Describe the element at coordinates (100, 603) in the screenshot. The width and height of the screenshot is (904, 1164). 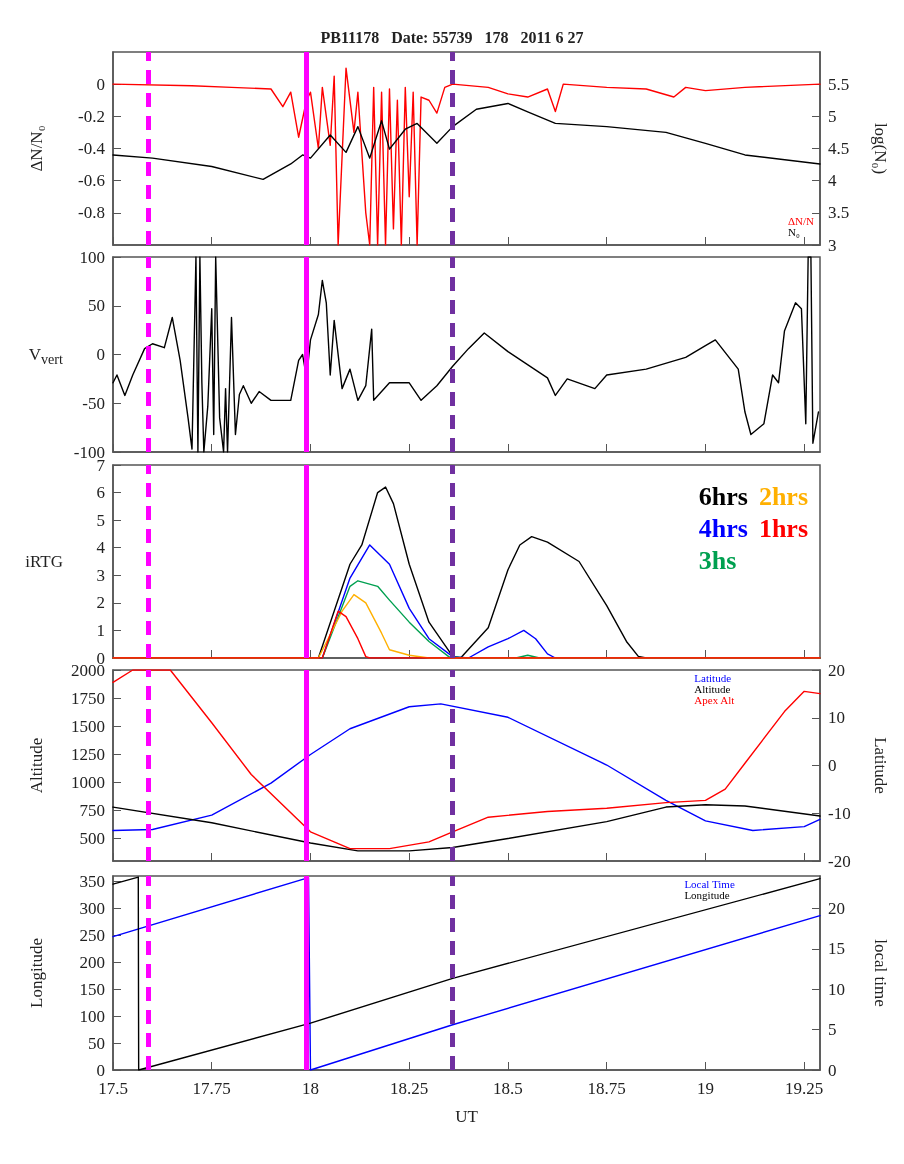
I see `y-tick-label: 2` at that location.